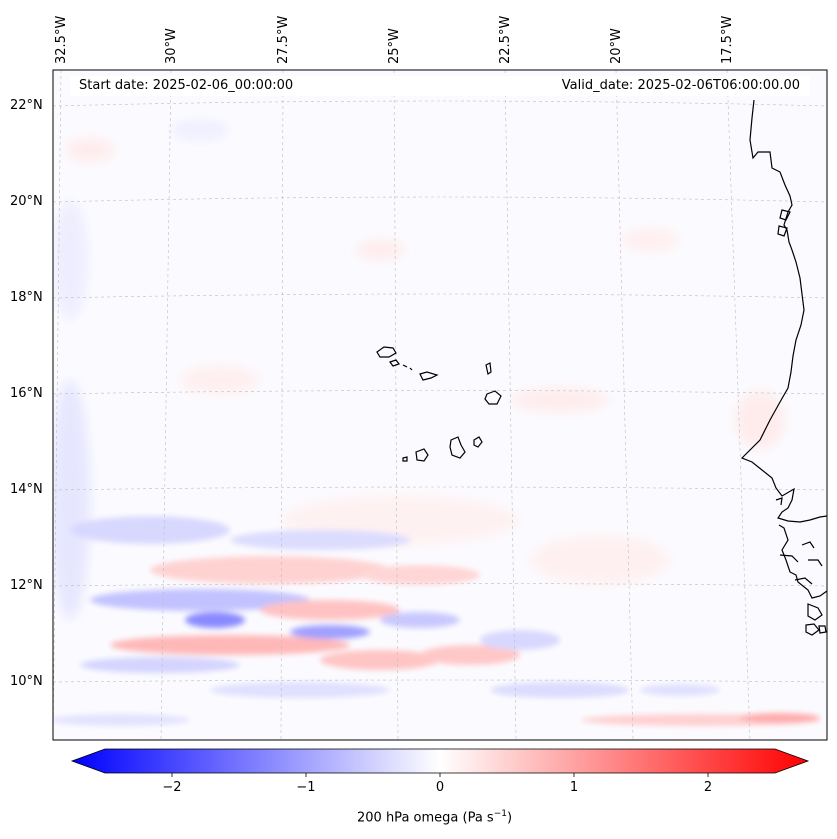 This screenshot has height=839, width=837. Describe the element at coordinates (186, 85) in the screenshot. I see `start-date-label: Start date: 2025-02-06_00:00:00` at that location.